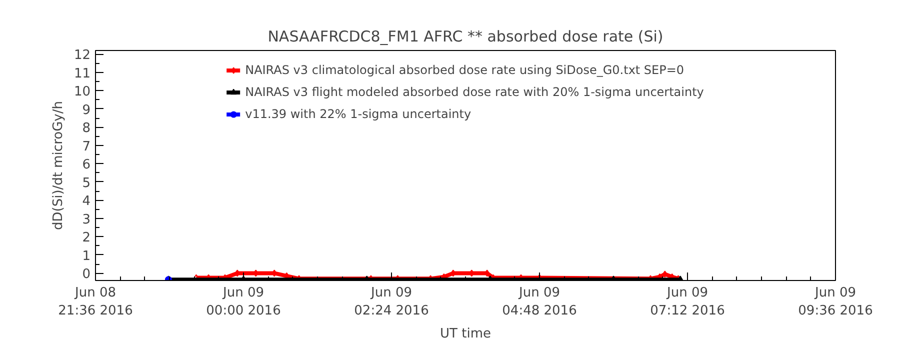 Image resolution: width=900 pixels, height=350 pixels. Describe the element at coordinates (465, 334) in the screenshot. I see `x-axis-title: UT time` at that location.